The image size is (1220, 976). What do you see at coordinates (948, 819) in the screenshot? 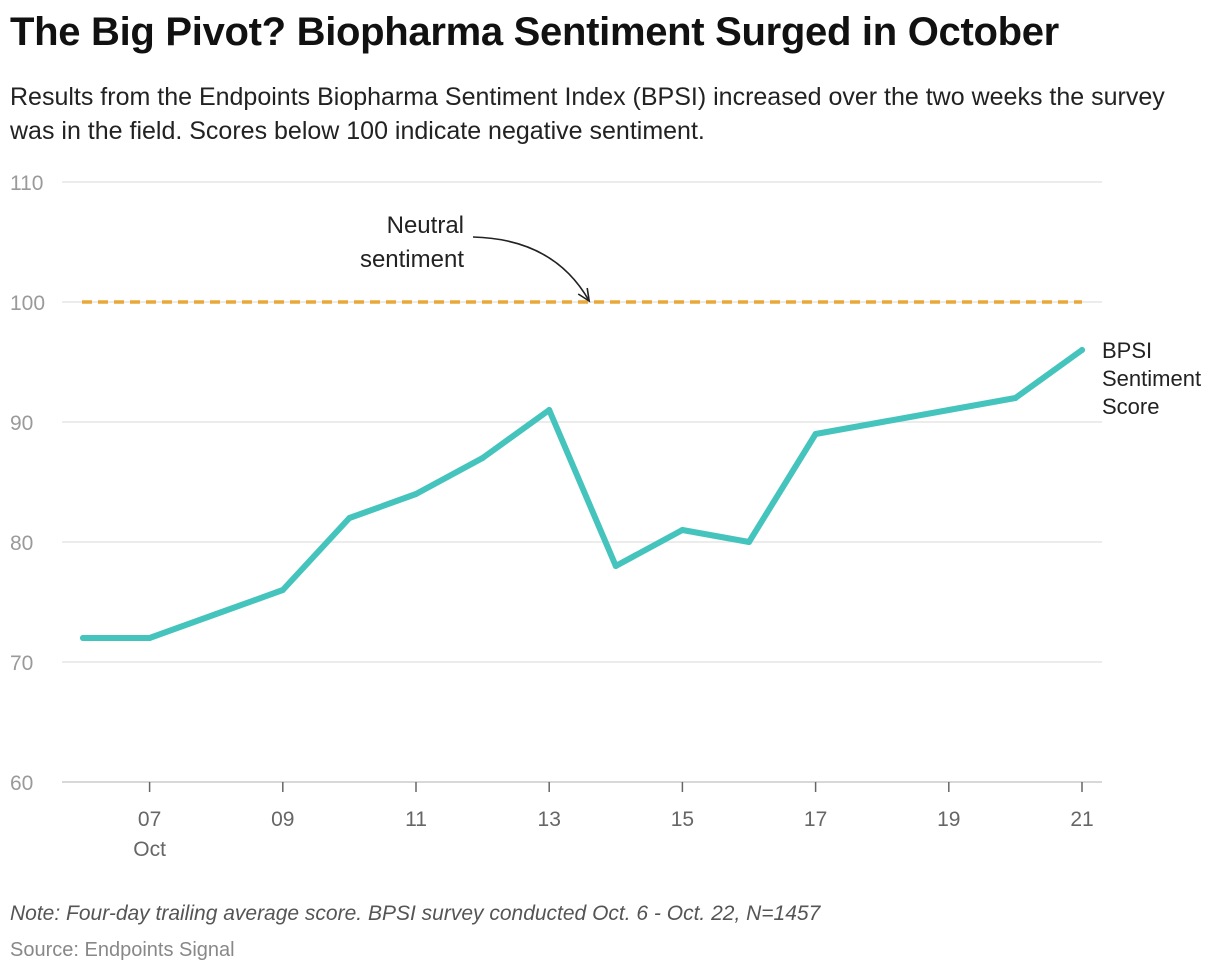
I see `x-tick-label: 19` at bounding box center [948, 819].